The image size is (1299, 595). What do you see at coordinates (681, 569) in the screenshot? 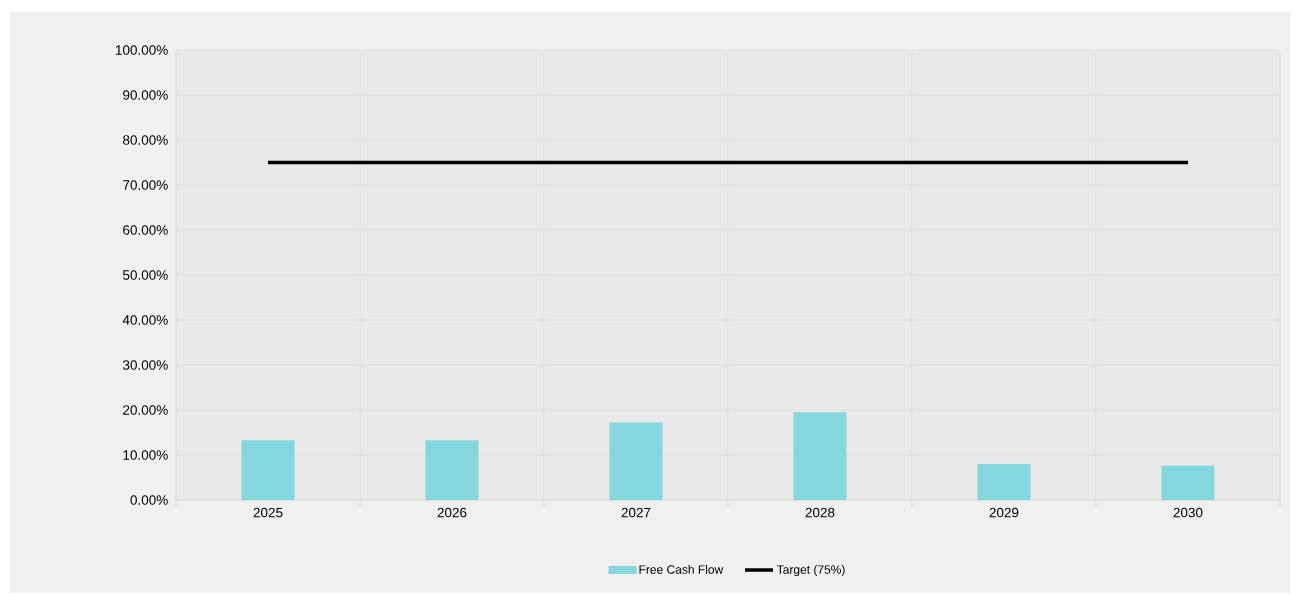
I see `legend-label: Free Cash Flow` at bounding box center [681, 569].